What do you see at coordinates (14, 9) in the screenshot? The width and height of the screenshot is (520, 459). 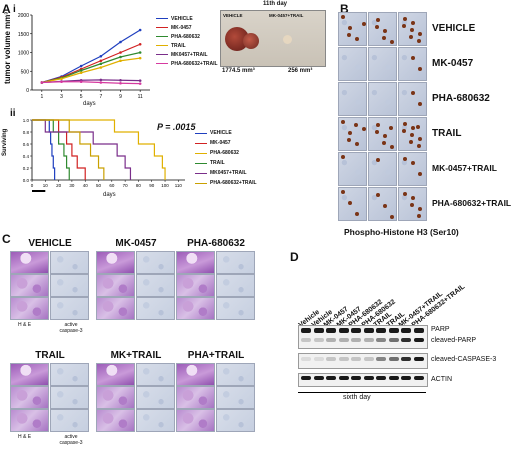 I see `panel-label-a-i: i` at bounding box center [14, 9].